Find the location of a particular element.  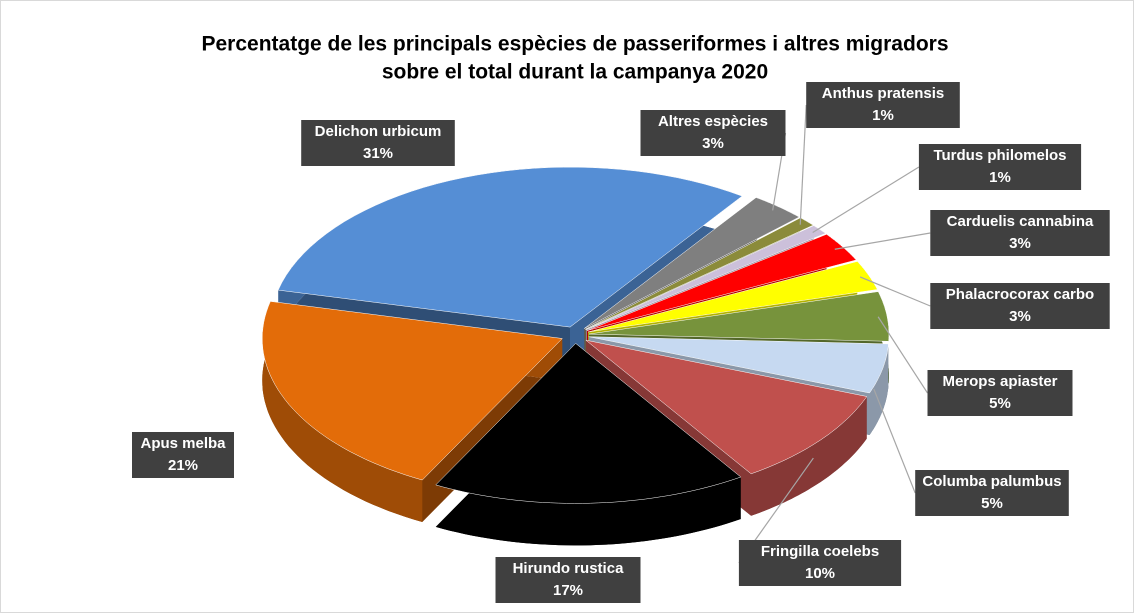

label-name: Anthus pratensis is located at coordinates (883, 93).